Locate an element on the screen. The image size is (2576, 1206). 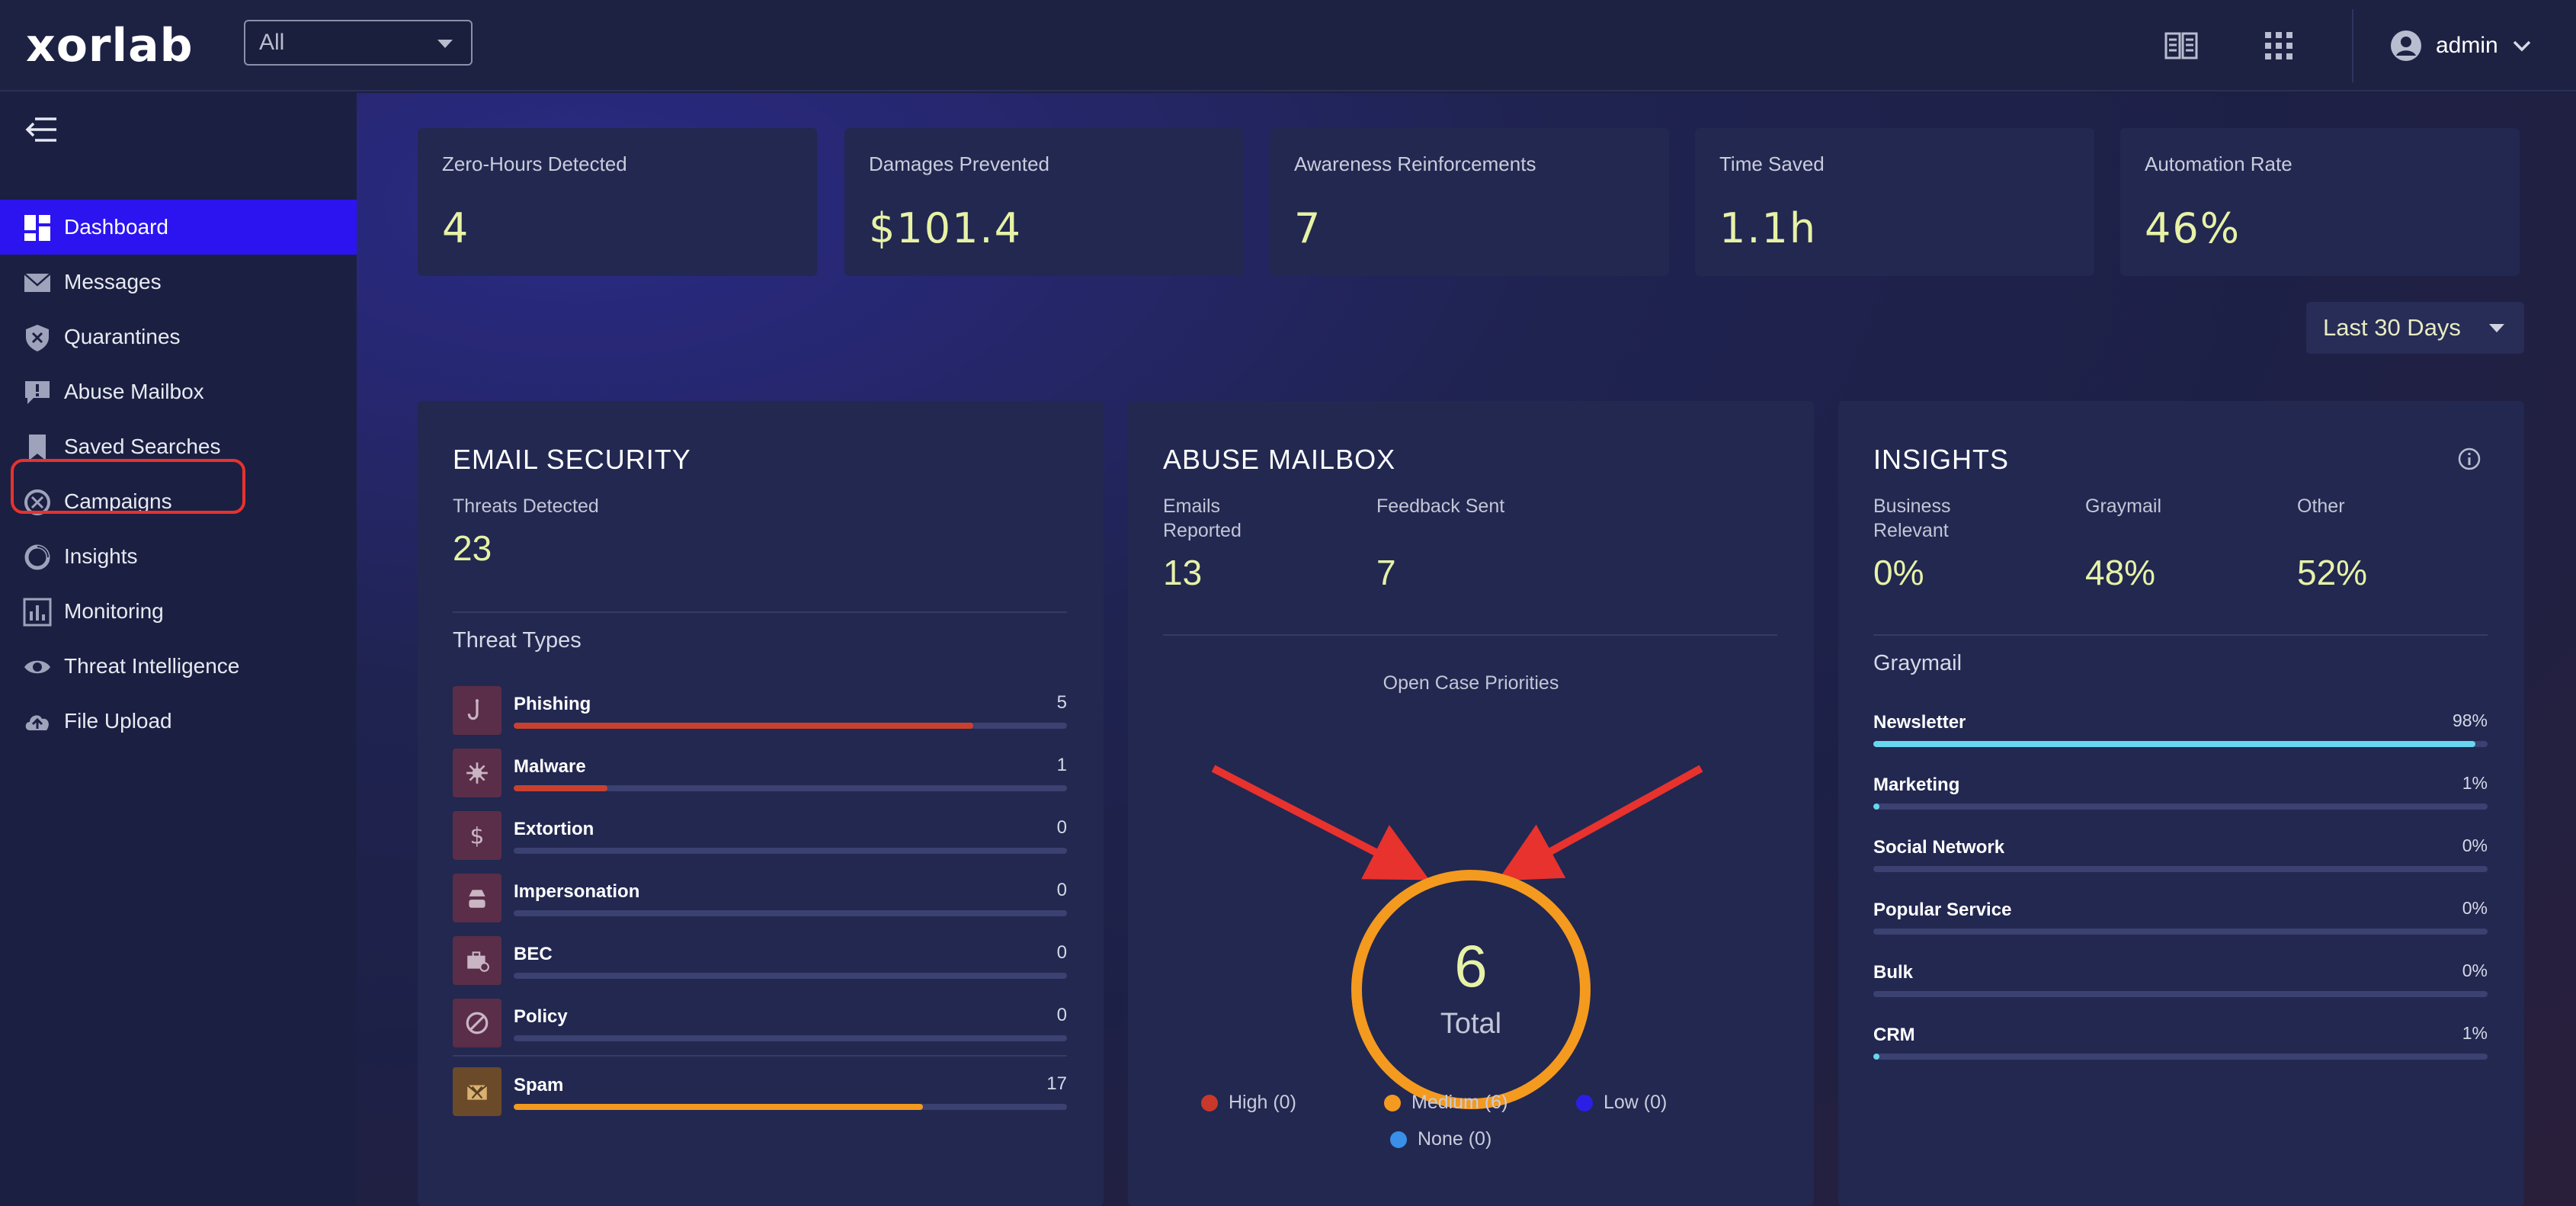
threat-type-row-spam: Spam 17 is located at coordinates (760, 1094).